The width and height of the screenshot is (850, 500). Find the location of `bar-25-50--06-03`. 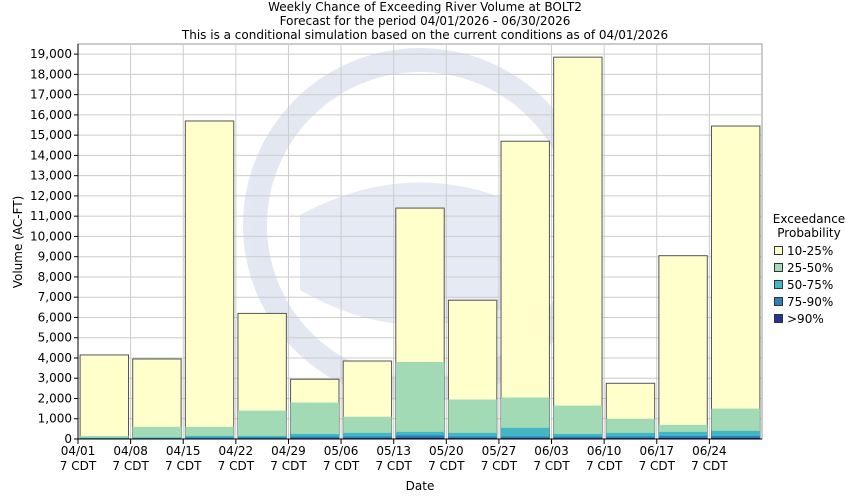

bar-25-50--06-03 is located at coordinates (578, 422).